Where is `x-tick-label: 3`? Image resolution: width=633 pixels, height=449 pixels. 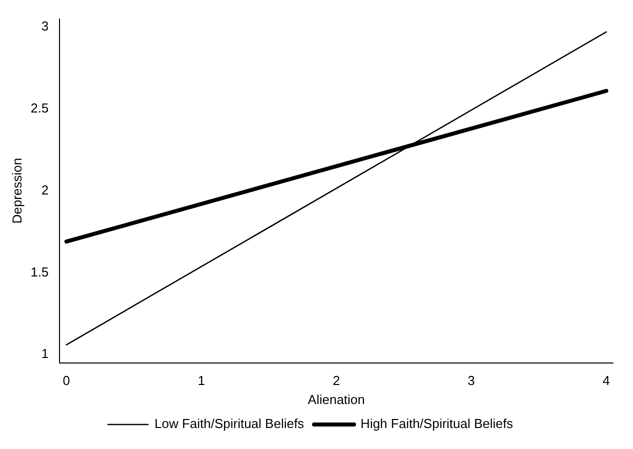 x-tick-label: 3 is located at coordinates (471, 380).